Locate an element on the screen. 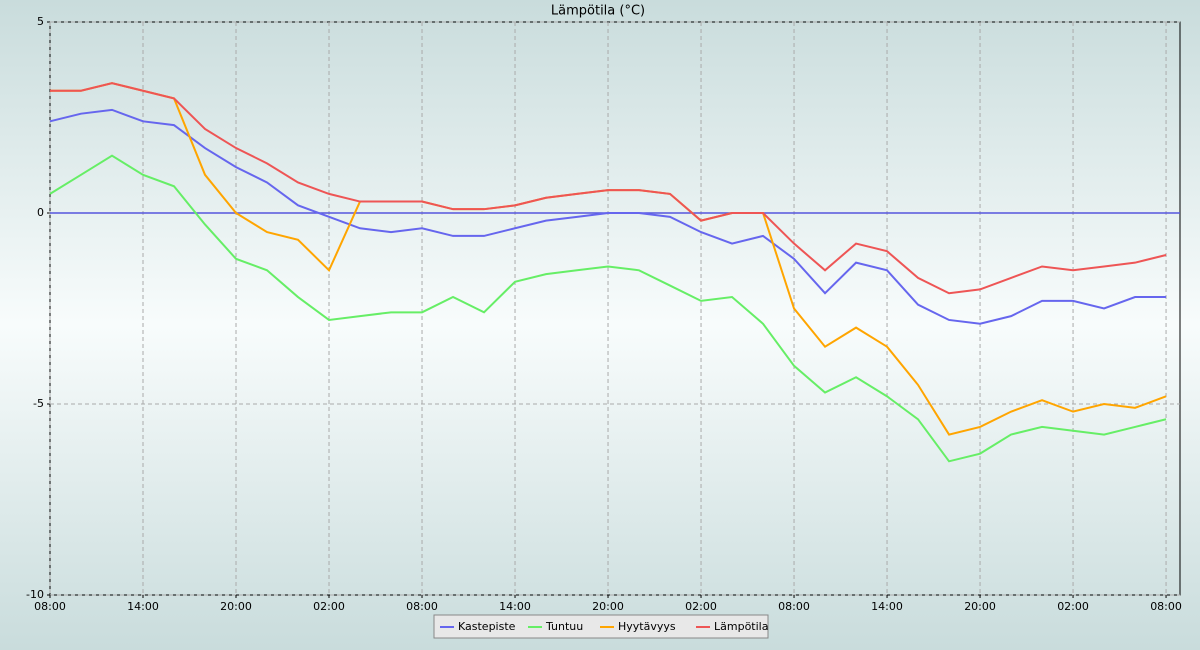 The image size is (1200, 650). legend-label: Lämpötila is located at coordinates (741, 626).